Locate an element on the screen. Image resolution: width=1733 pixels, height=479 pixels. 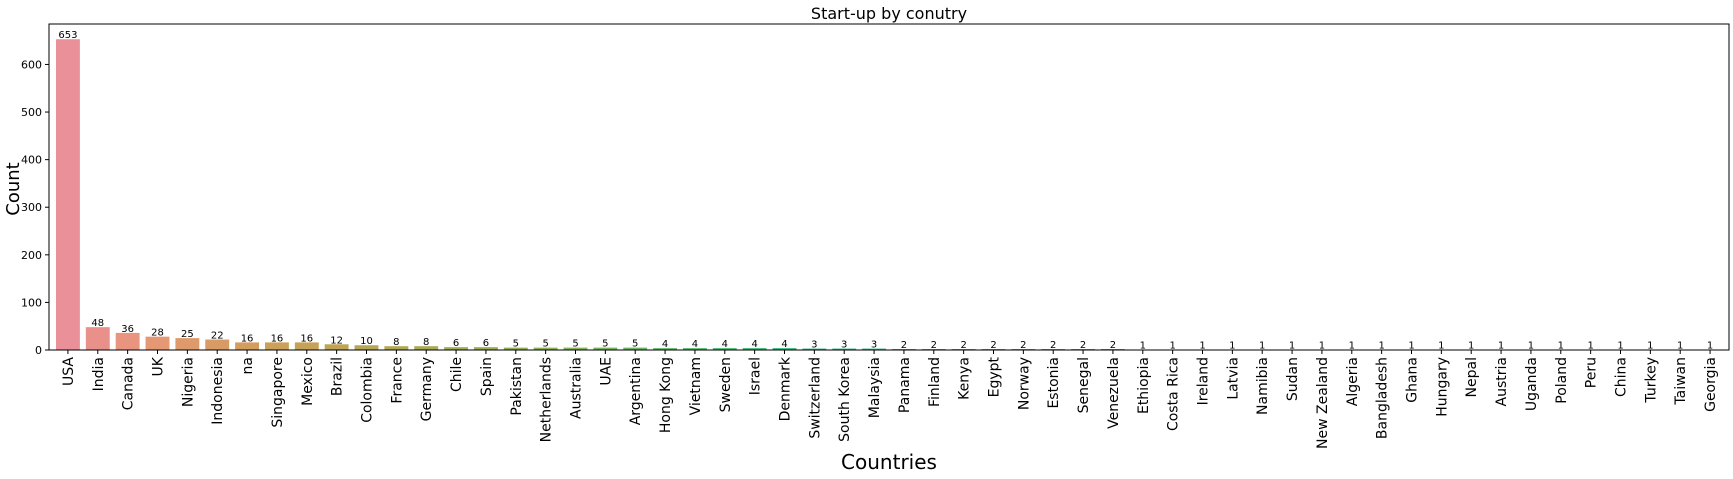
x-tick-label: Canada is located at coordinates (129, 383).